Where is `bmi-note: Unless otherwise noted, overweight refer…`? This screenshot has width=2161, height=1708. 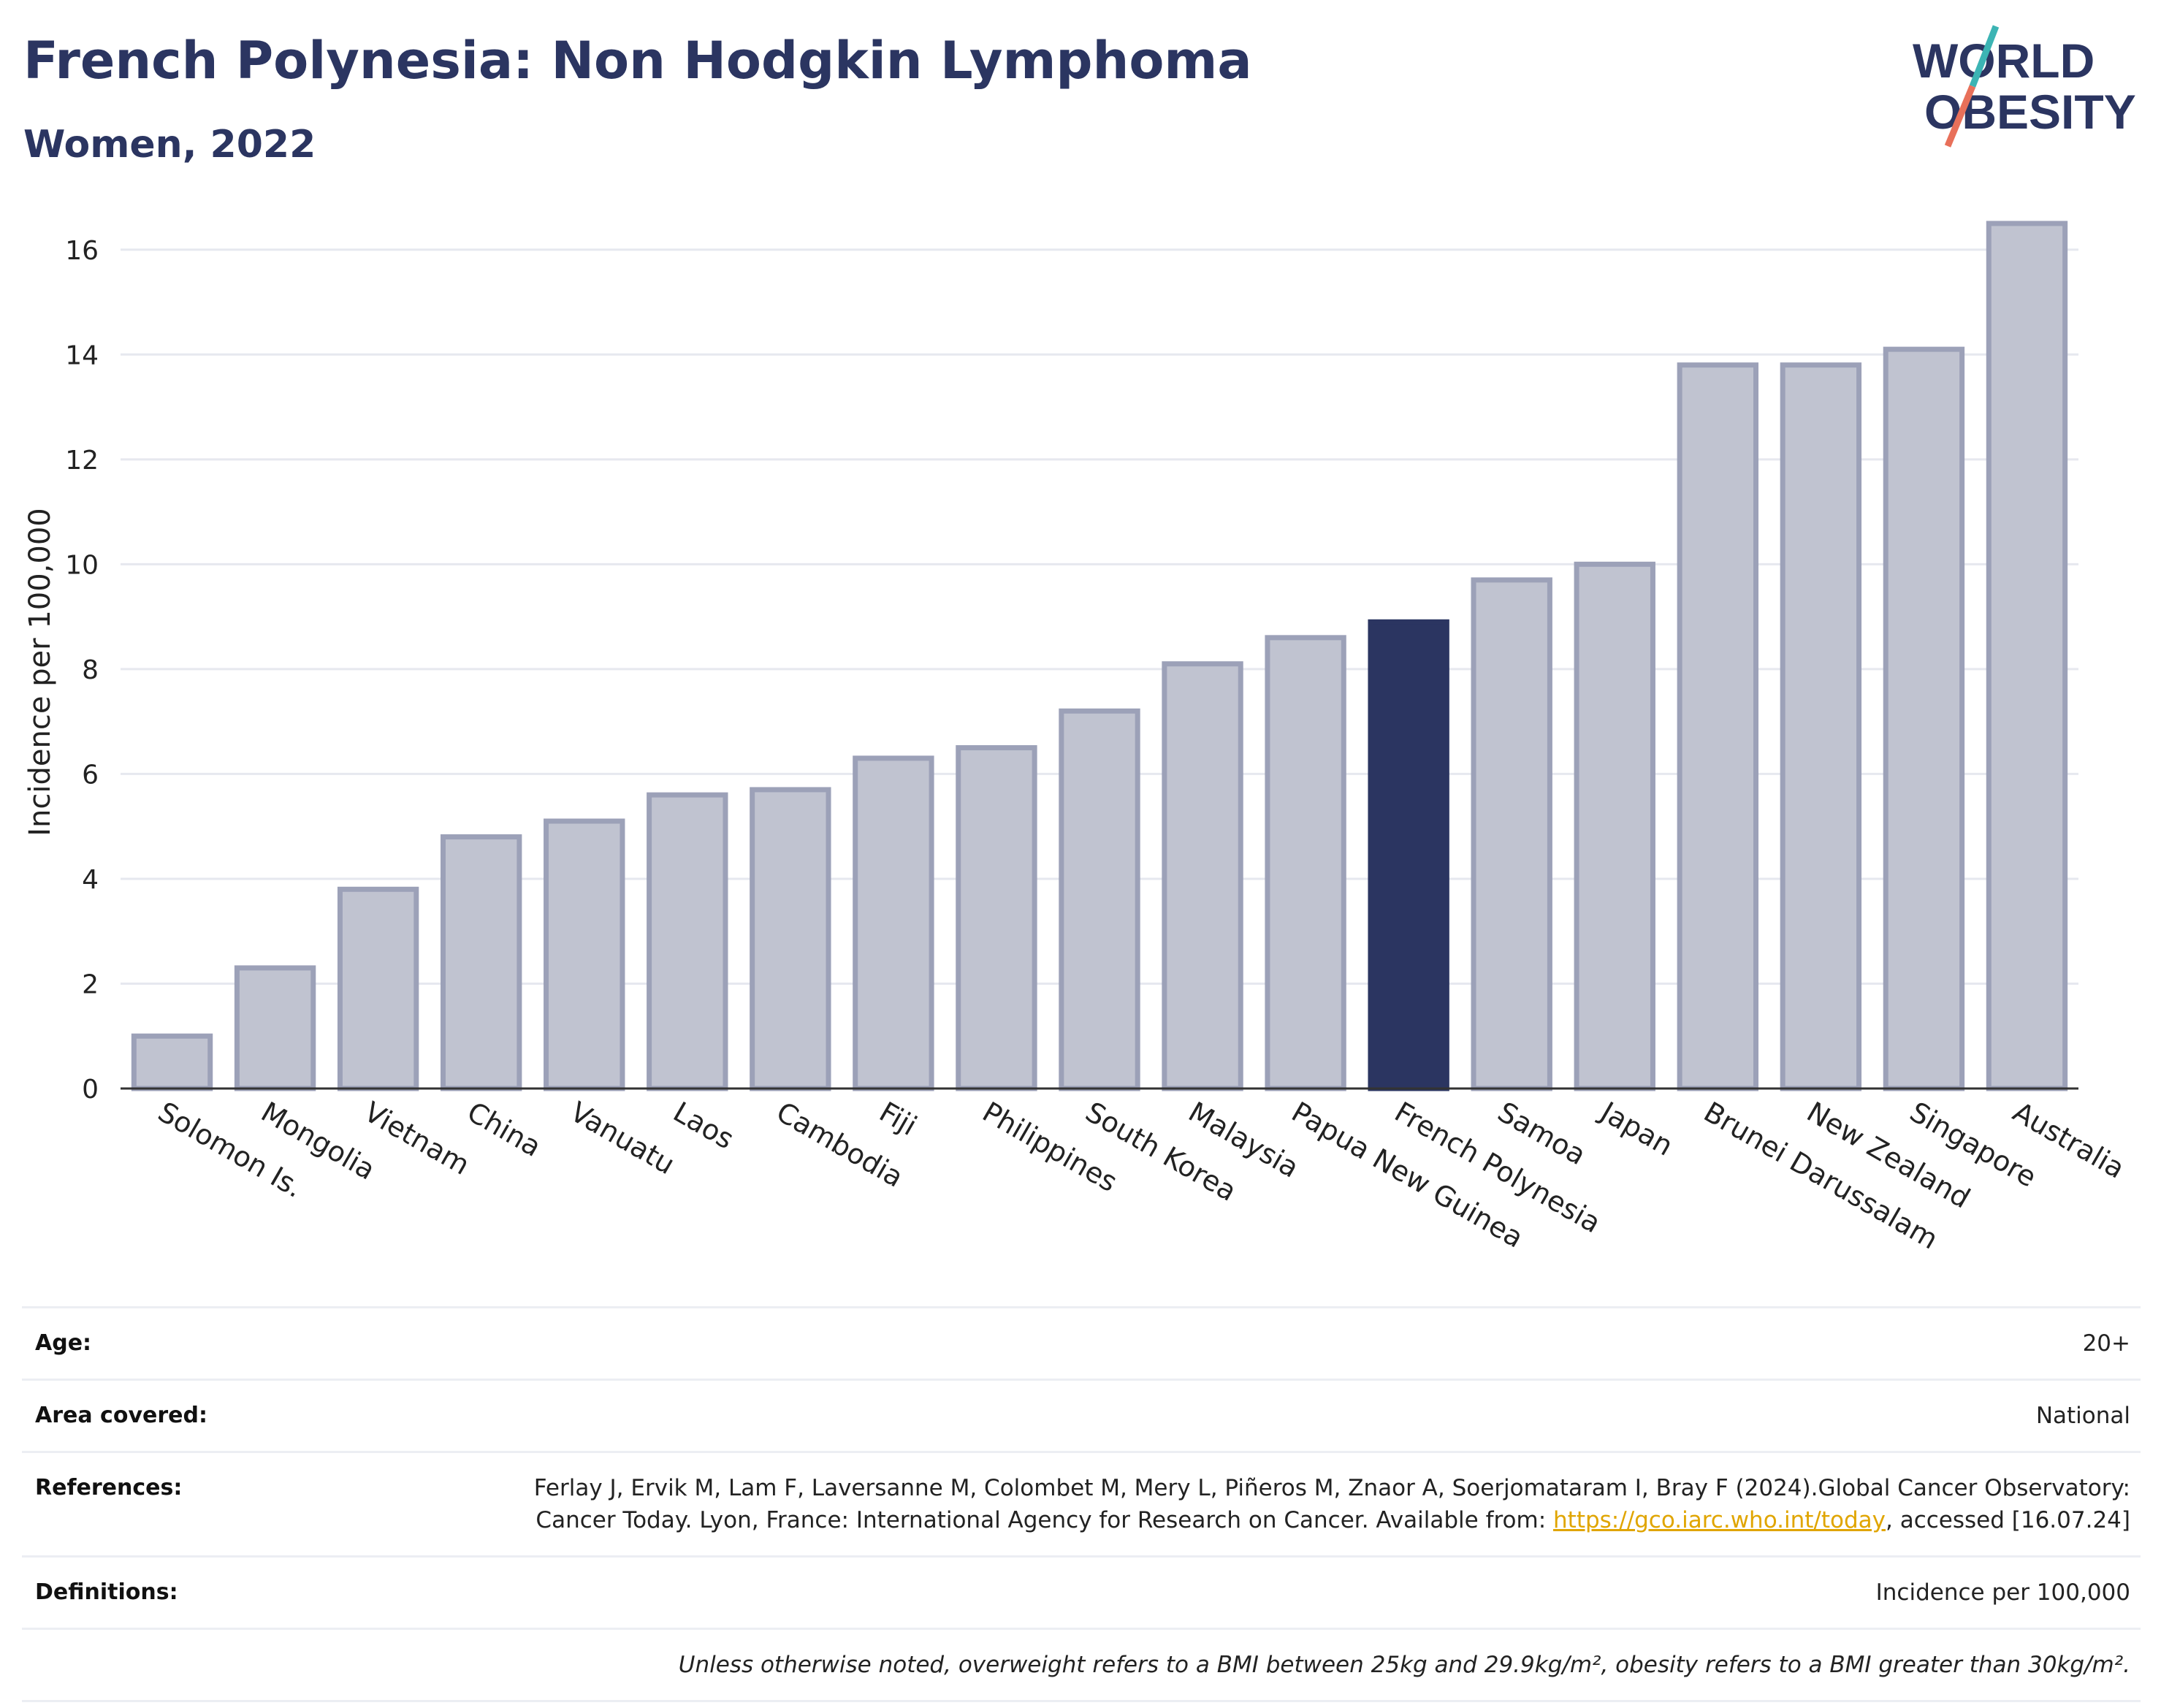
bmi-note: Unless otherwise noted, overweight refer… is located at coordinates (1404, 1665).